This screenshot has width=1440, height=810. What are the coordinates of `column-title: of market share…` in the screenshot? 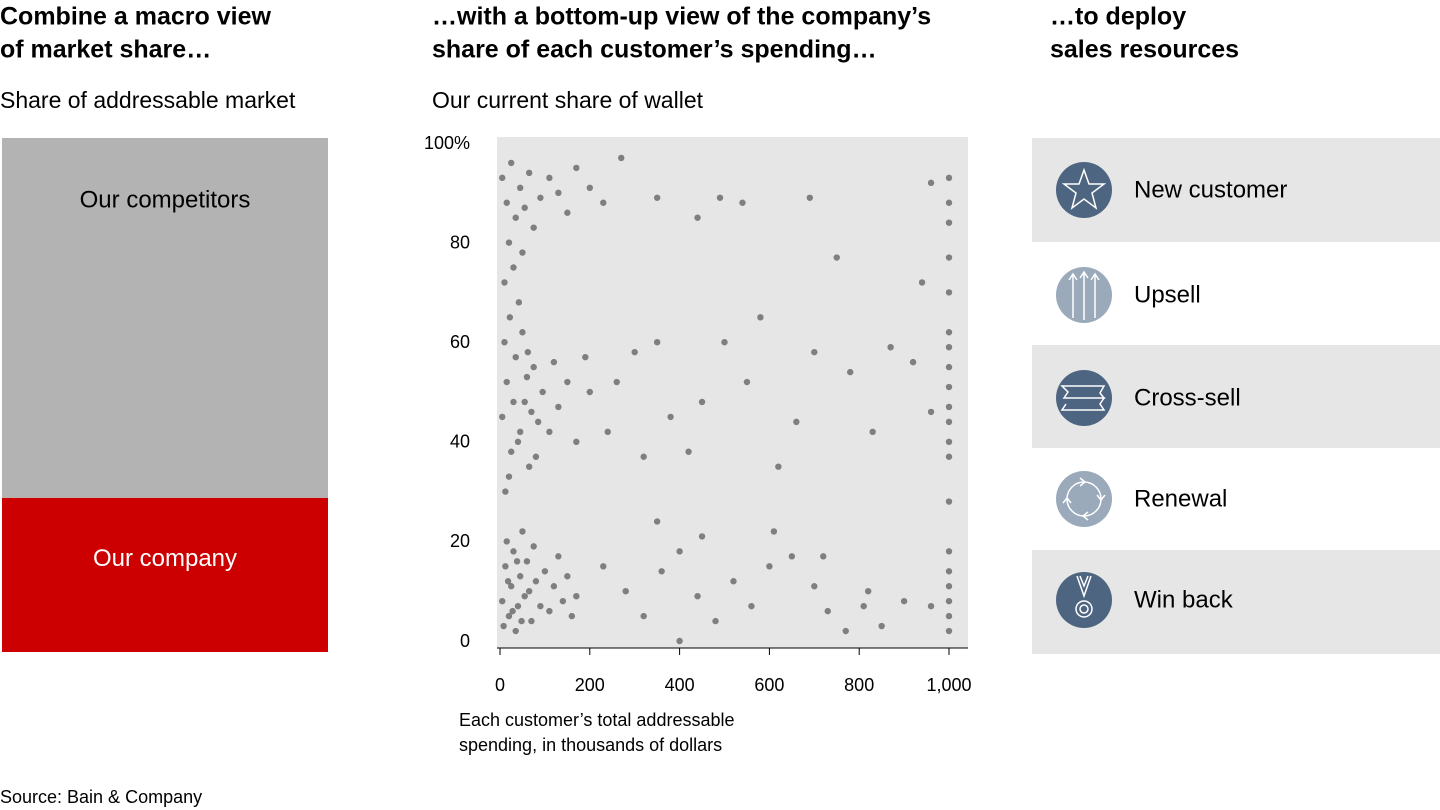 It's located at (105, 50).